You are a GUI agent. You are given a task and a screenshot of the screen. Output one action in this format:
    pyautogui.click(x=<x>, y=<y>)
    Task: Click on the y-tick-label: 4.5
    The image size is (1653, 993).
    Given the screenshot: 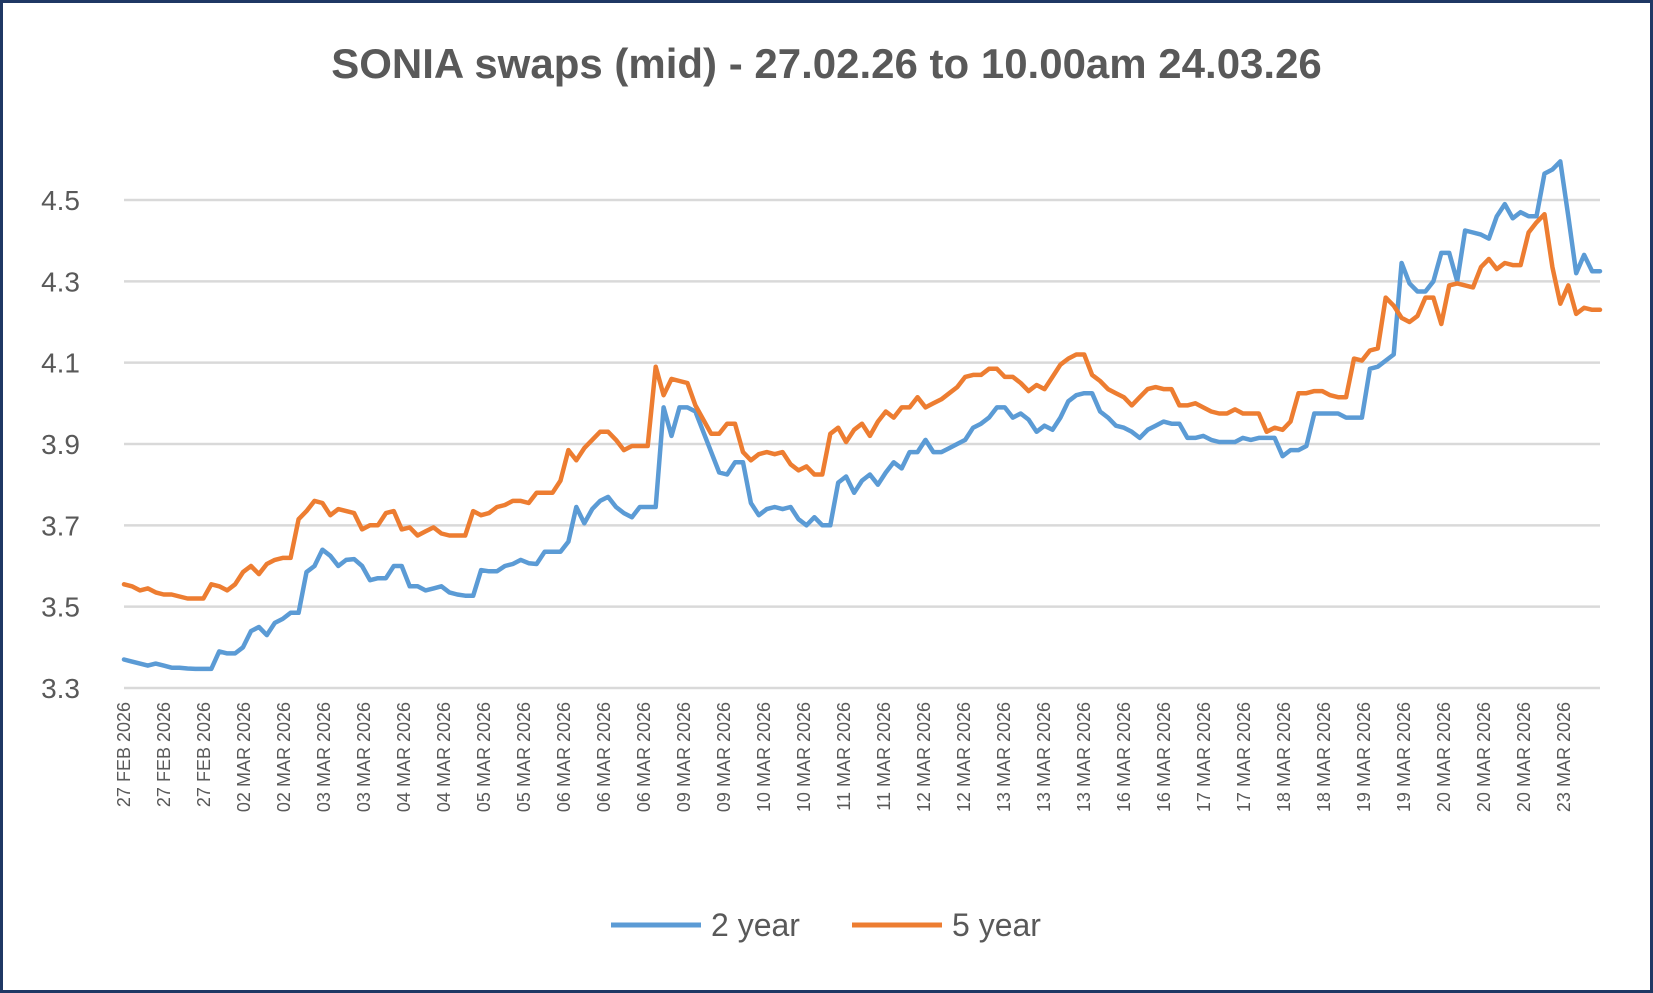 What is the action you would take?
    pyautogui.click(x=60, y=200)
    